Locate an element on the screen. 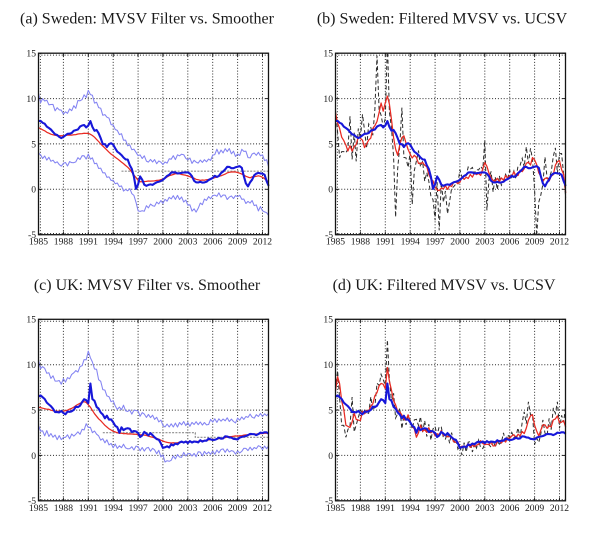 The image size is (600, 534). svg-text:(c) UK: MVSV Filter vs. Smooth: (c) UK: MVSV Filter vs. Smoother is located at coordinates (147, 285).